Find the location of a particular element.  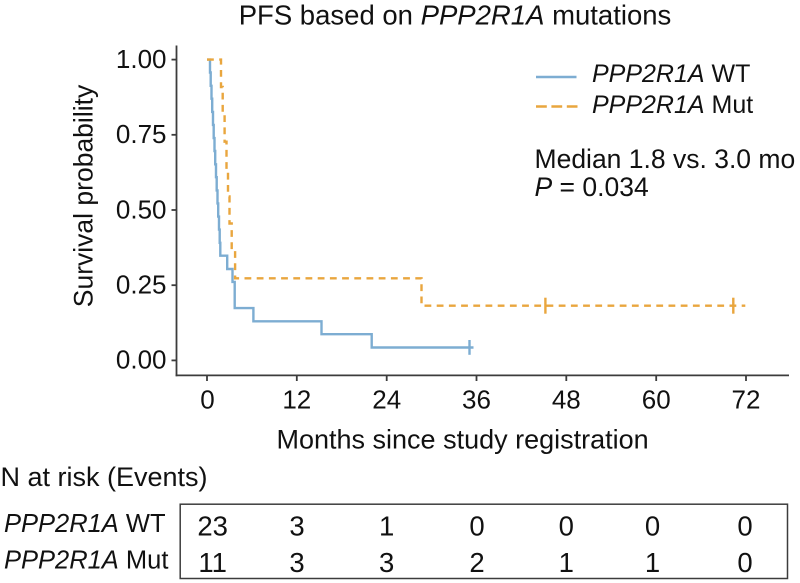

svg-text: 24 is located at coordinates (386, 400).